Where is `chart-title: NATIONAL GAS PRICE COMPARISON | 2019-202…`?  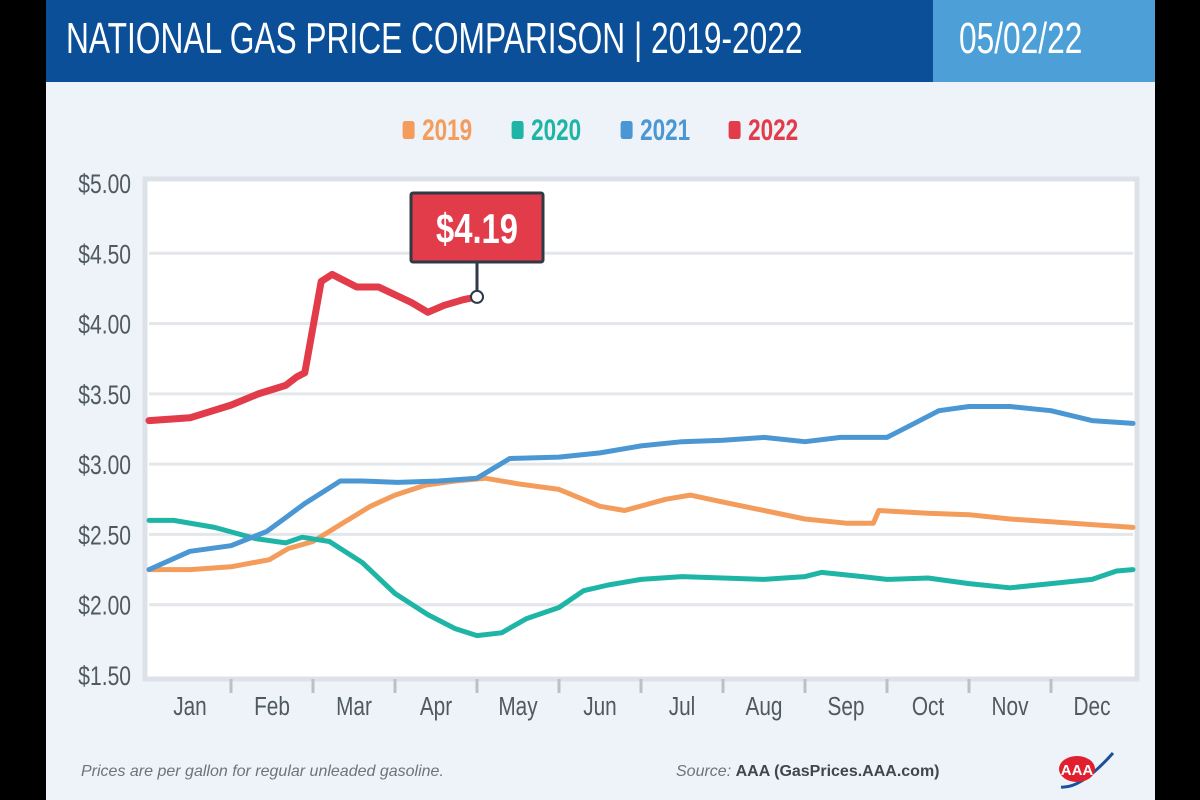 chart-title: NATIONAL GAS PRICE COMPARISON | 2019-202… is located at coordinates (434, 38).